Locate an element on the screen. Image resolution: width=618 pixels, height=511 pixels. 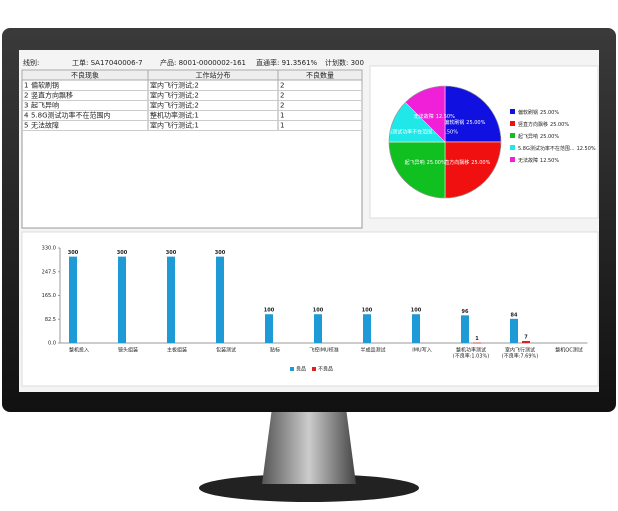
table-cell: 1 is located at coordinates (282, 116).